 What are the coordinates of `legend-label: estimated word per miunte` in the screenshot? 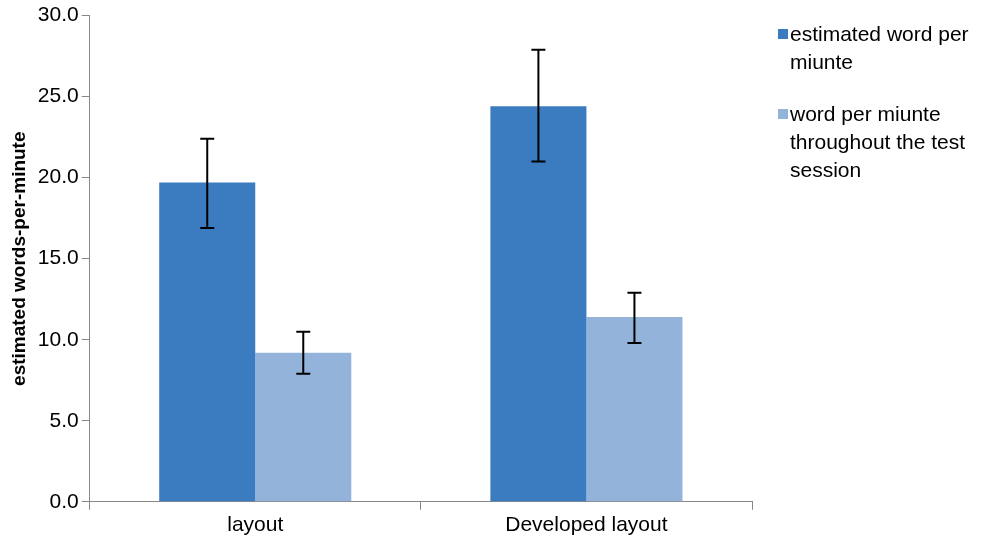 It's located at (880, 48).